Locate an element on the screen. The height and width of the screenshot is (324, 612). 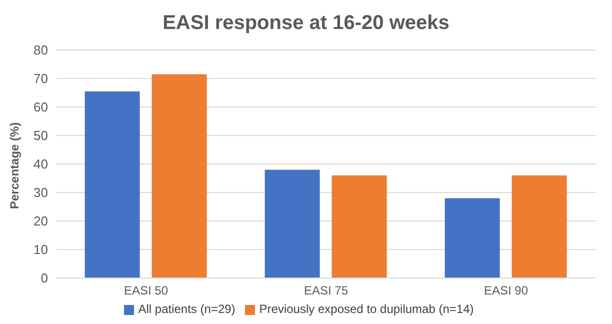
y-tick-label: 50 is located at coordinates (41, 136).